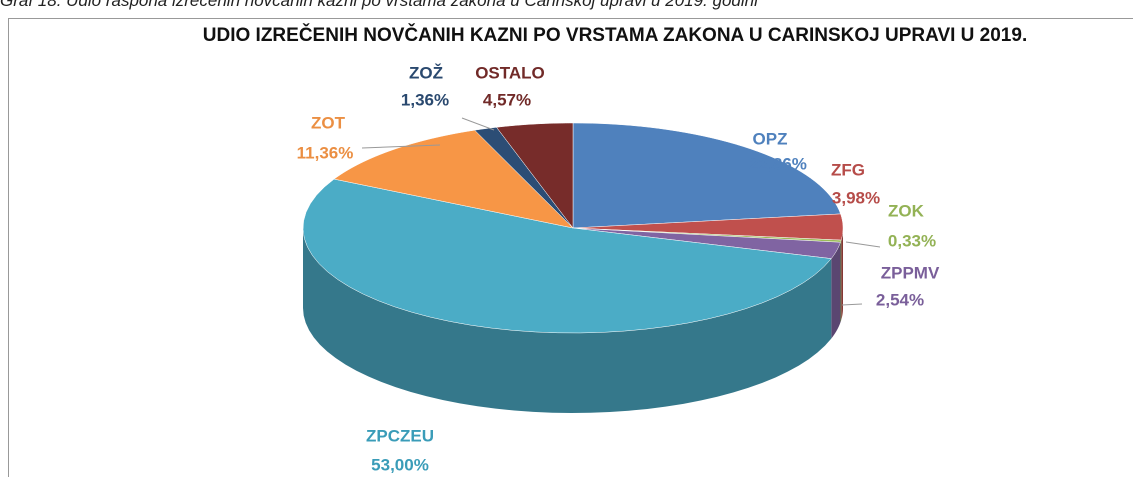  I want to click on value-label: 0,33%, so click(912, 240).